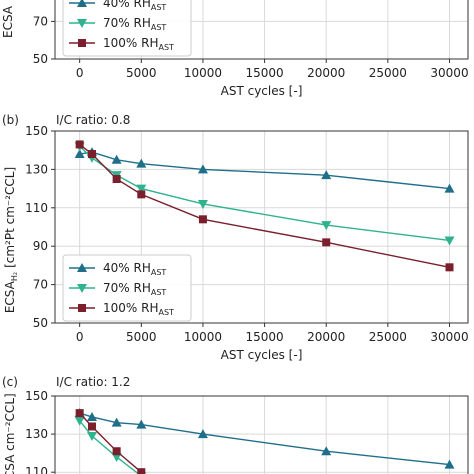 This screenshot has width=474, height=474. Describe the element at coordinates (10, 120) in the screenshot. I see `panel-label-b: (b)` at that location.